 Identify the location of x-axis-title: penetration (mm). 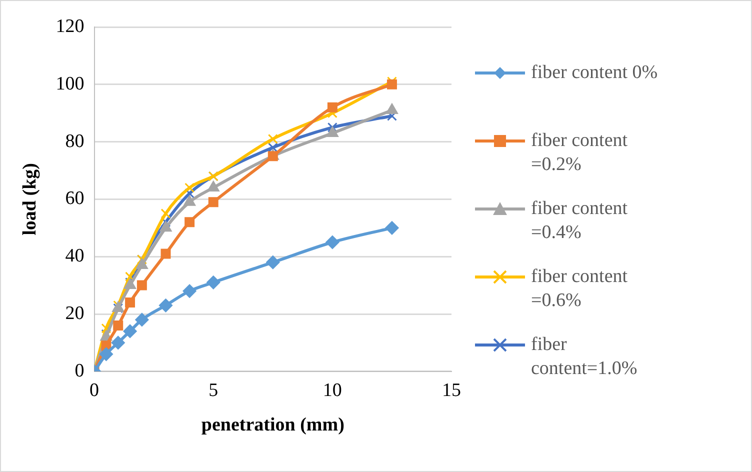
(272, 425).